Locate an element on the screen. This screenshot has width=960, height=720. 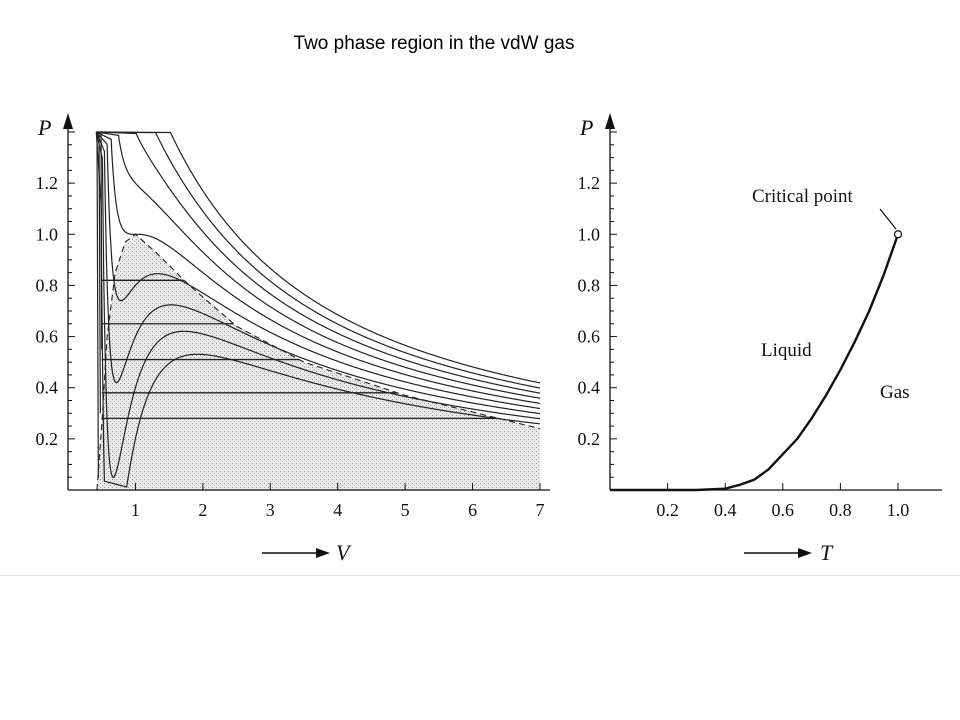
gas-label: Gas is located at coordinates (895, 392).